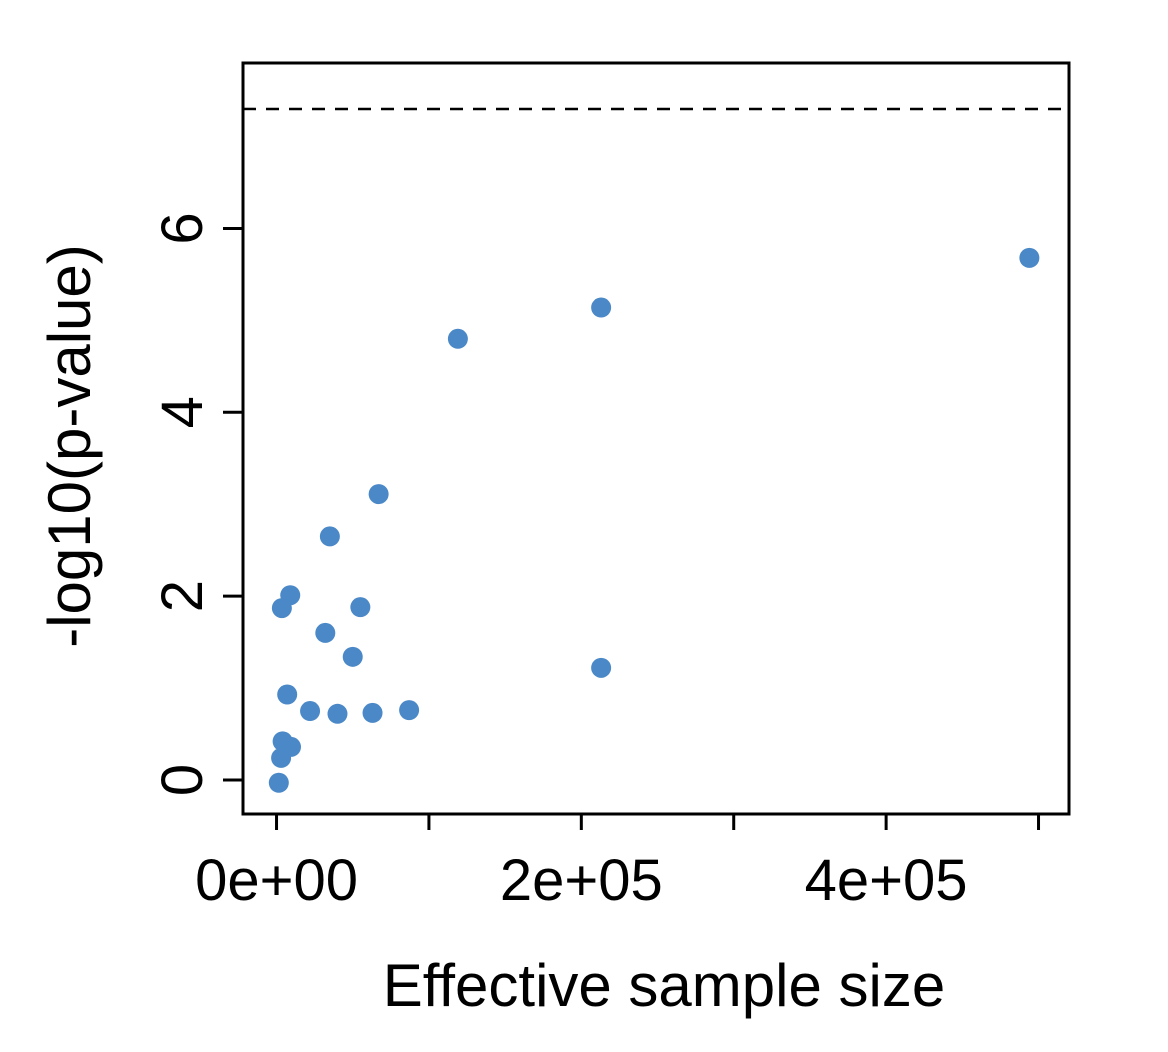 The width and height of the screenshot is (1168, 1052). I want to click on y-tick-label: 4, so click(182, 412).